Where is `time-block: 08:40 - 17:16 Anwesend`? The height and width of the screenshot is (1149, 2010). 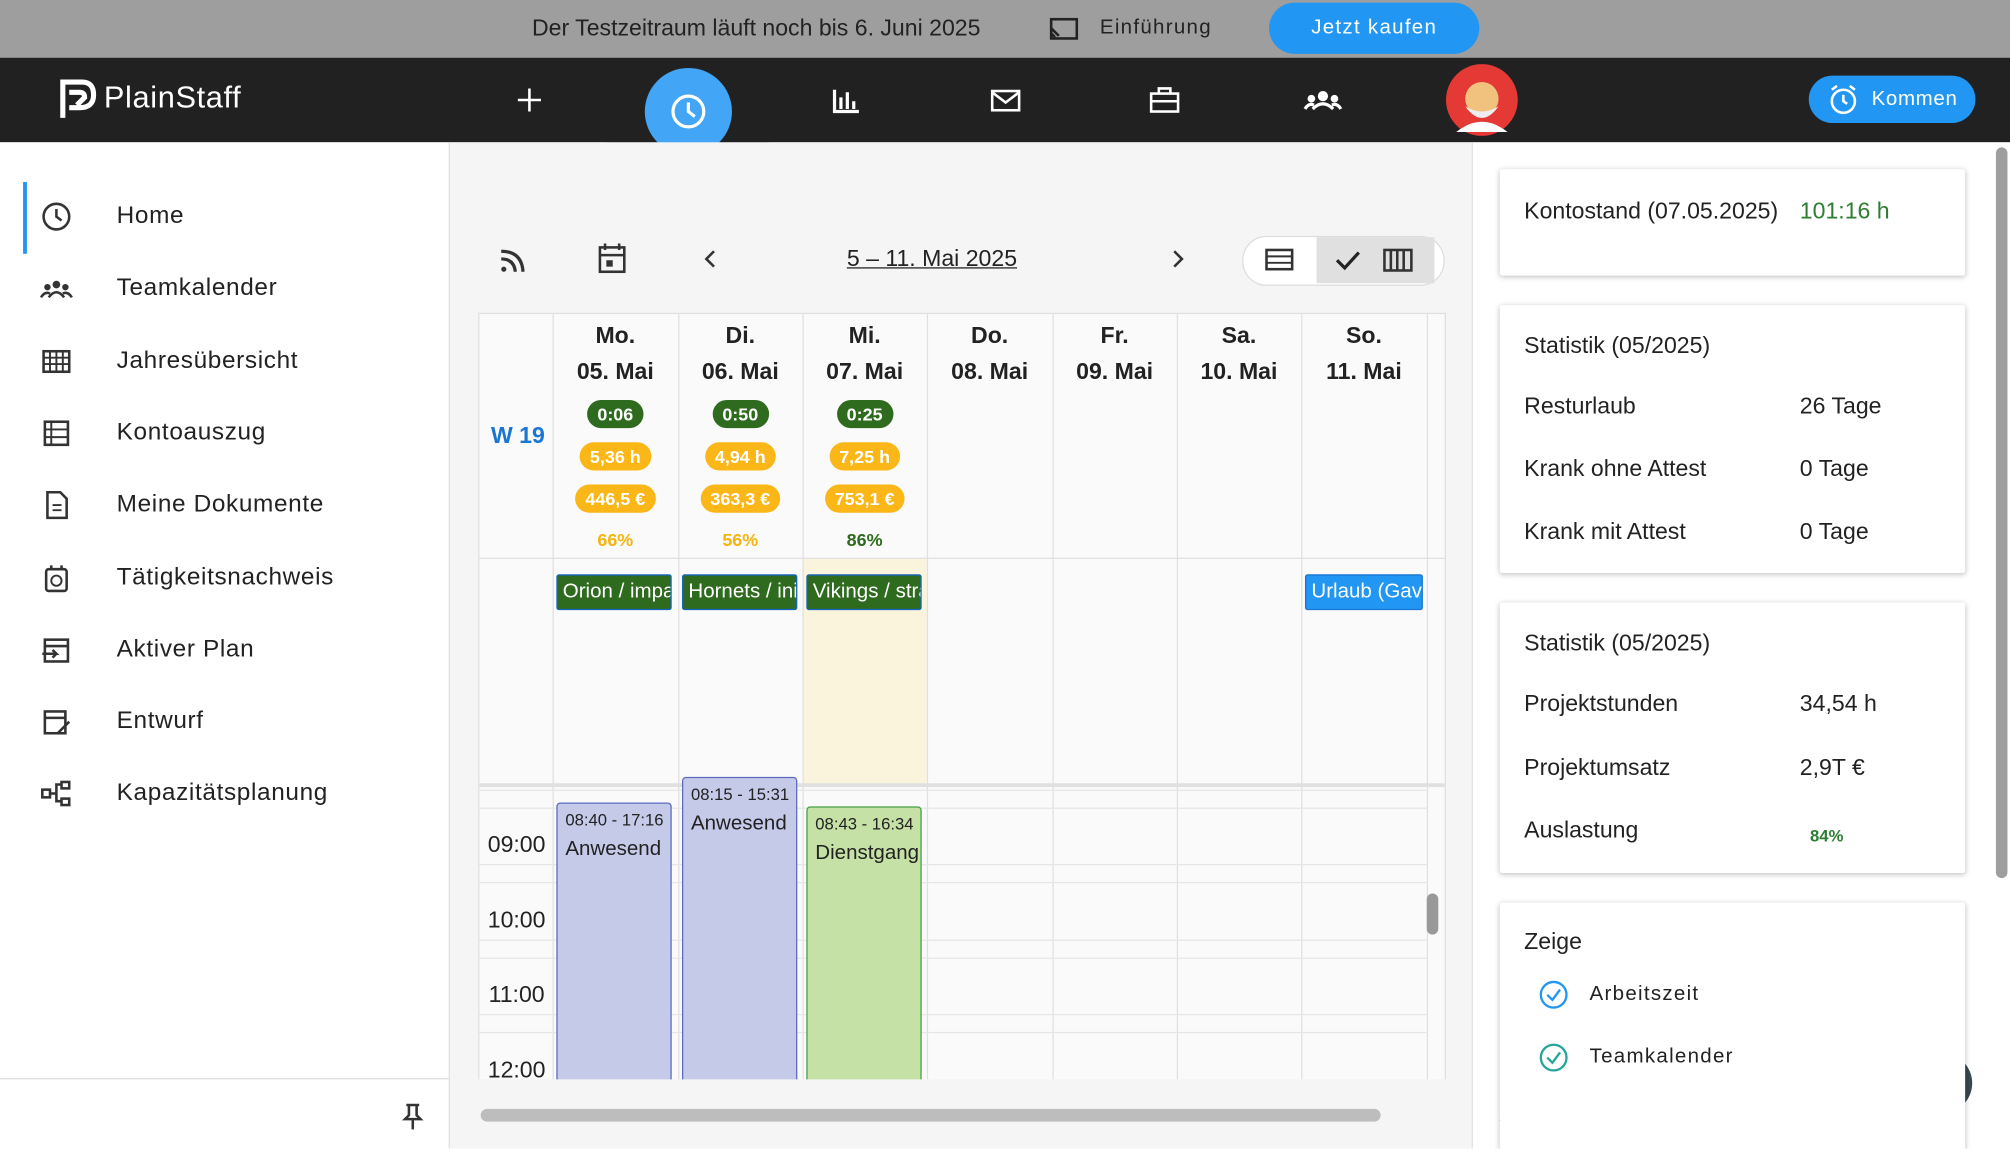 time-block: 08:40 - 17:16 Anwesend is located at coordinates (614, 941).